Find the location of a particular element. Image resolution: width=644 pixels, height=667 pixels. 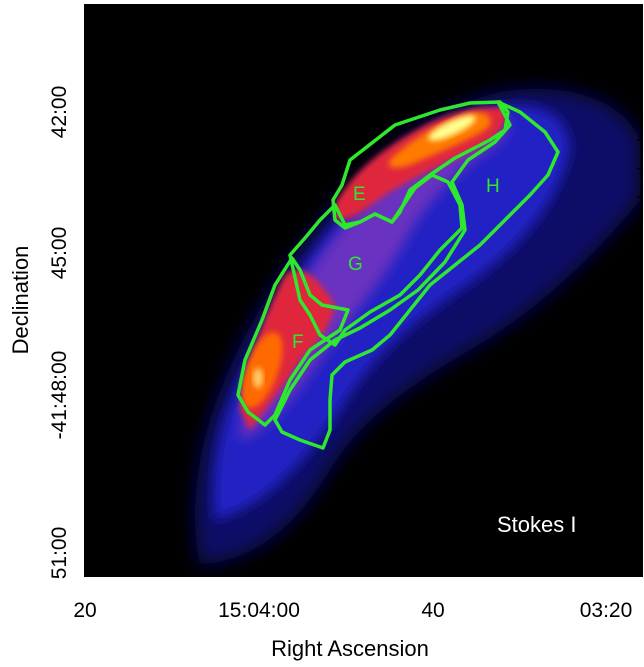

x-tick-label-15-04-00: 15:04:00 is located at coordinates (259, 610).